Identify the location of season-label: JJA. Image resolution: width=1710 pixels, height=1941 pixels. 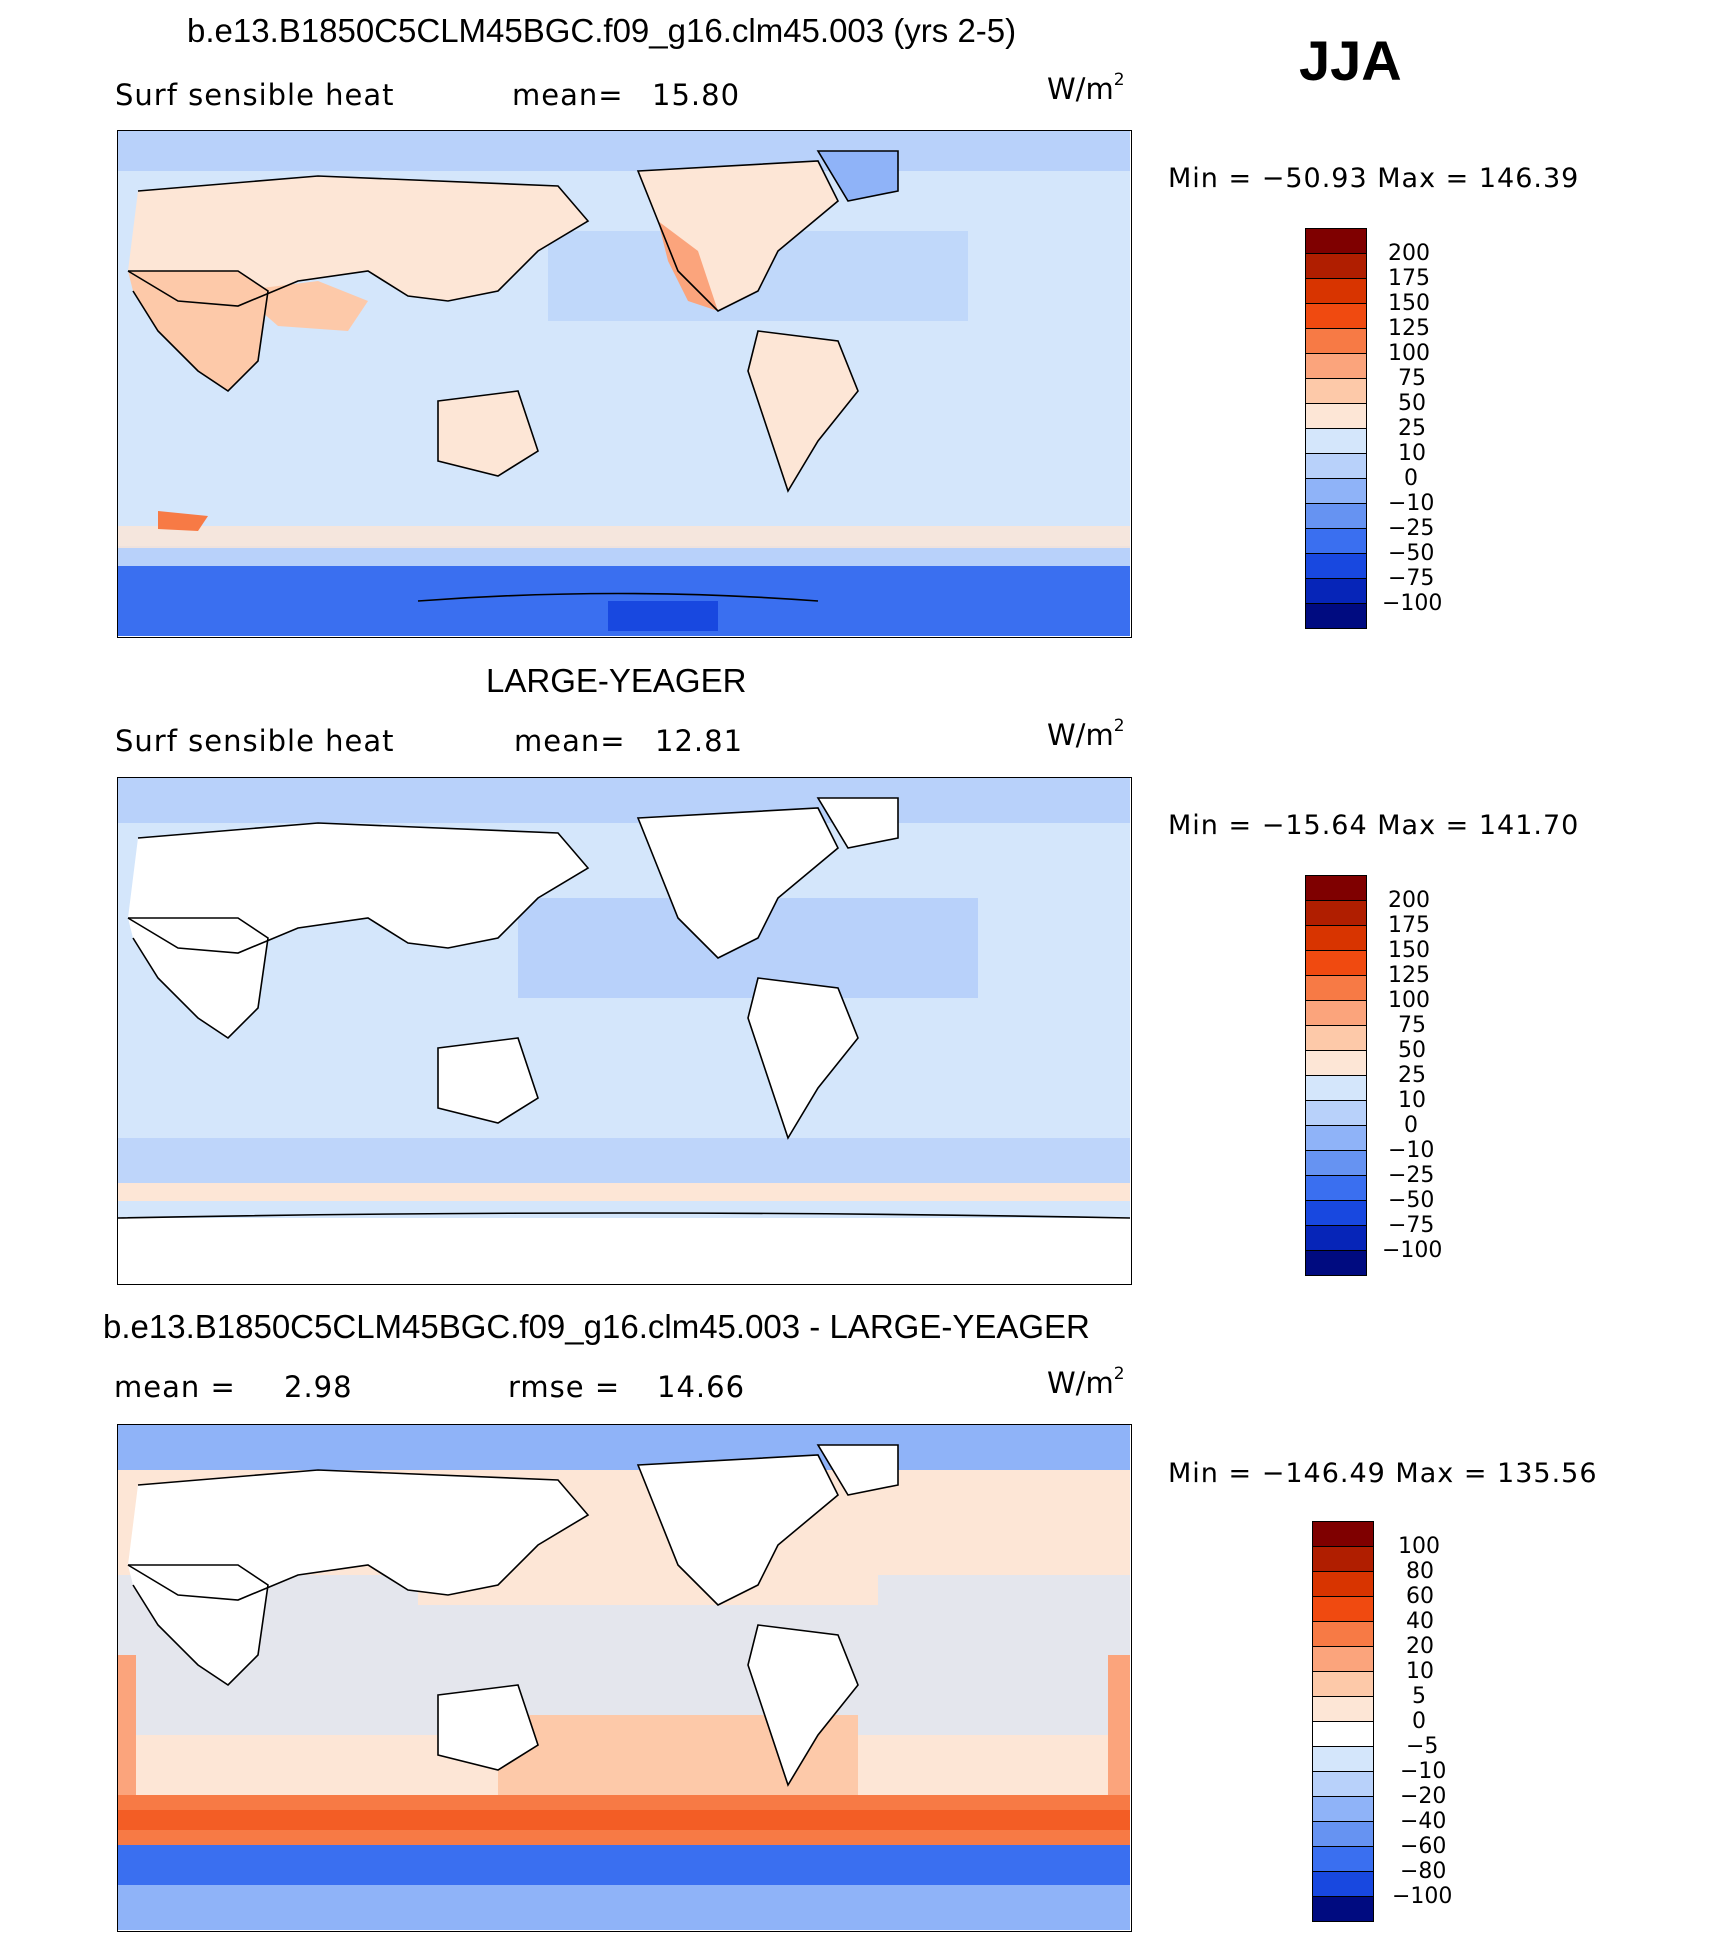
(1350, 60).